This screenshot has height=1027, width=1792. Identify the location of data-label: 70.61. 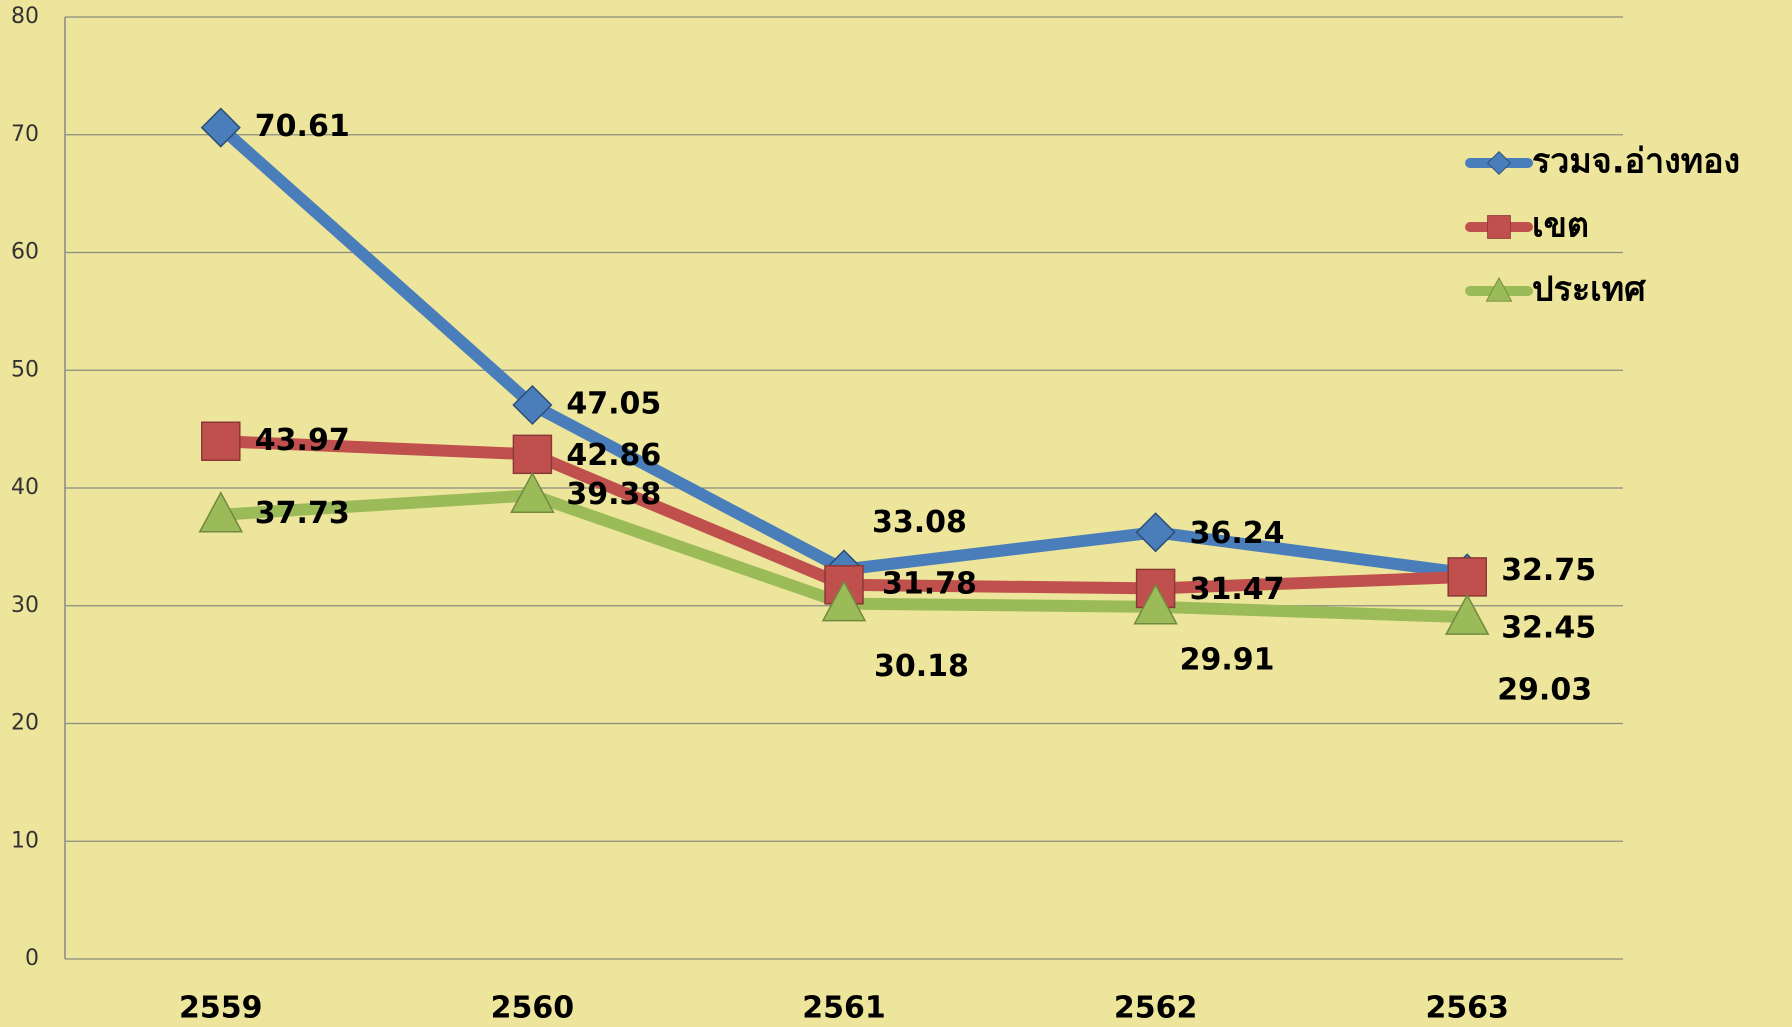
(302, 126).